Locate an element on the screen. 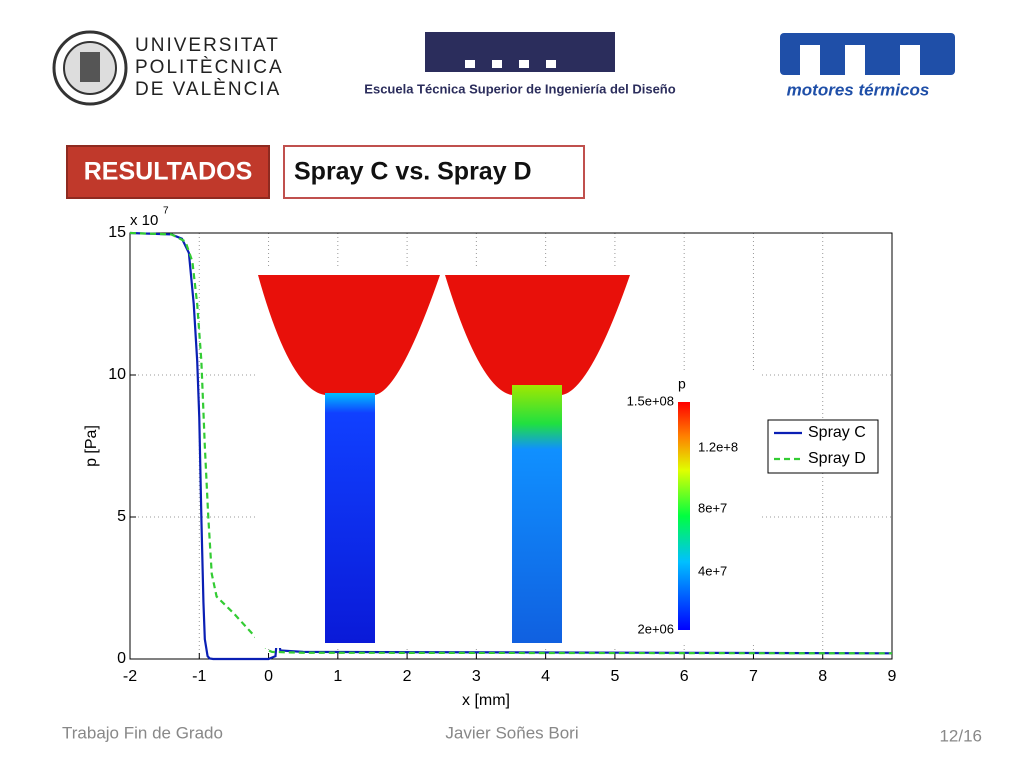  x-tick-label: 3 is located at coordinates (476, 676).